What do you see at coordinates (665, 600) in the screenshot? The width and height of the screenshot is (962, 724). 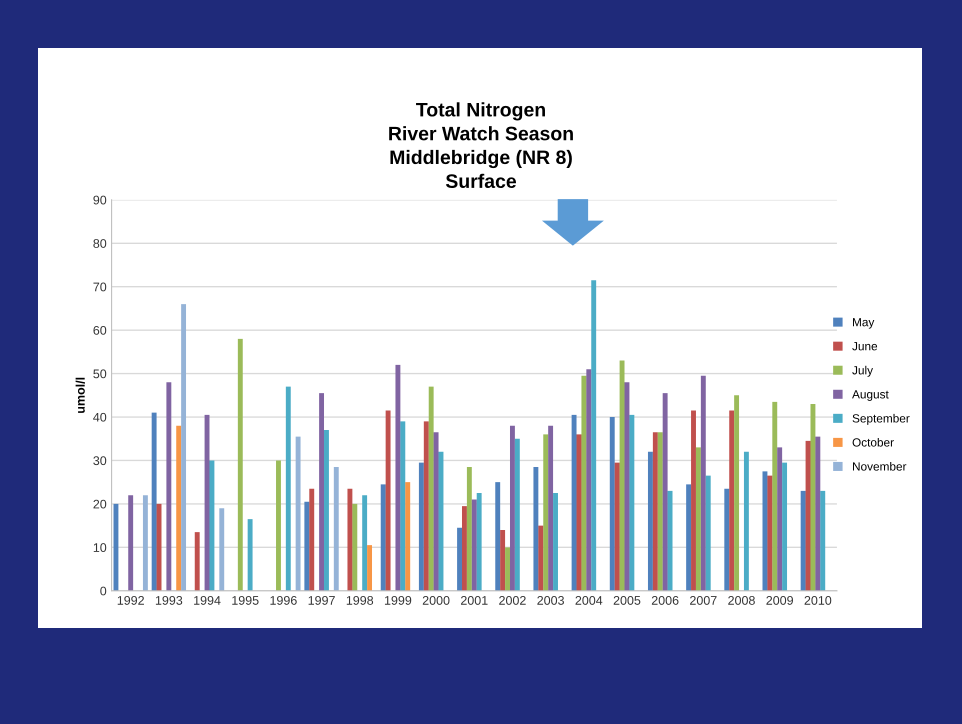 I see `x-tick-label: 2006` at bounding box center [665, 600].